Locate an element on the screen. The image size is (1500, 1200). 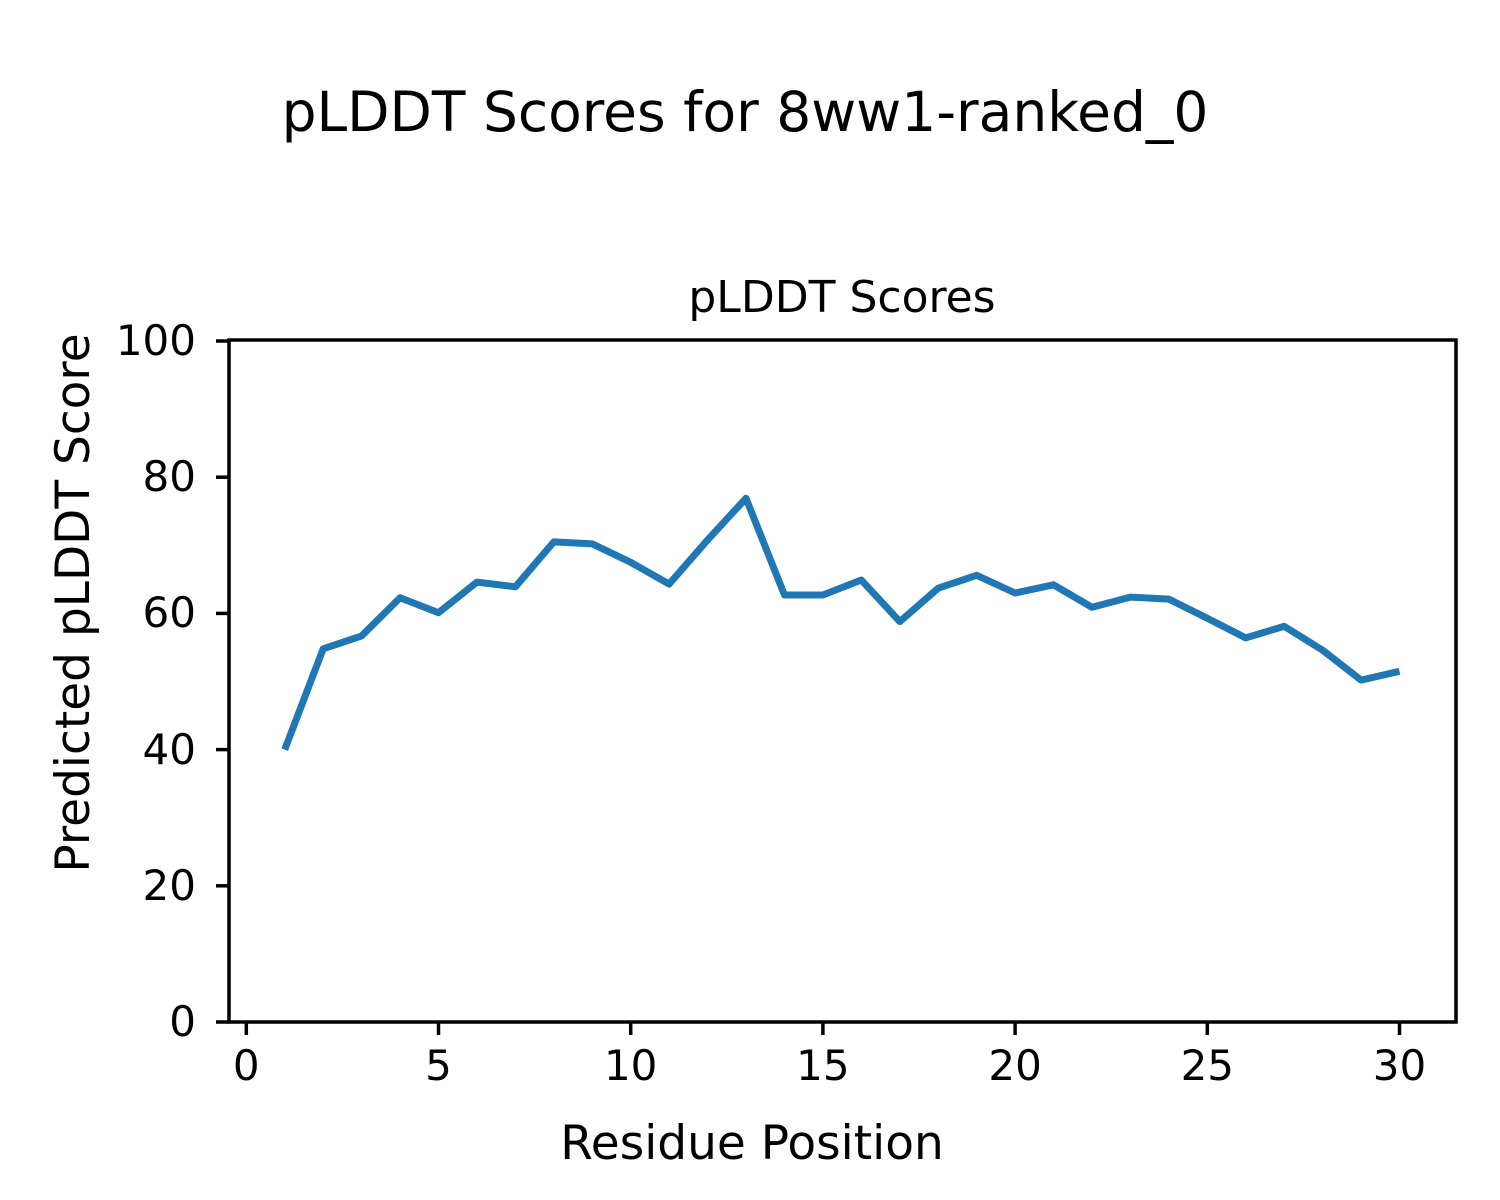
axes-title: pLDDT Scores is located at coordinates (842, 297).